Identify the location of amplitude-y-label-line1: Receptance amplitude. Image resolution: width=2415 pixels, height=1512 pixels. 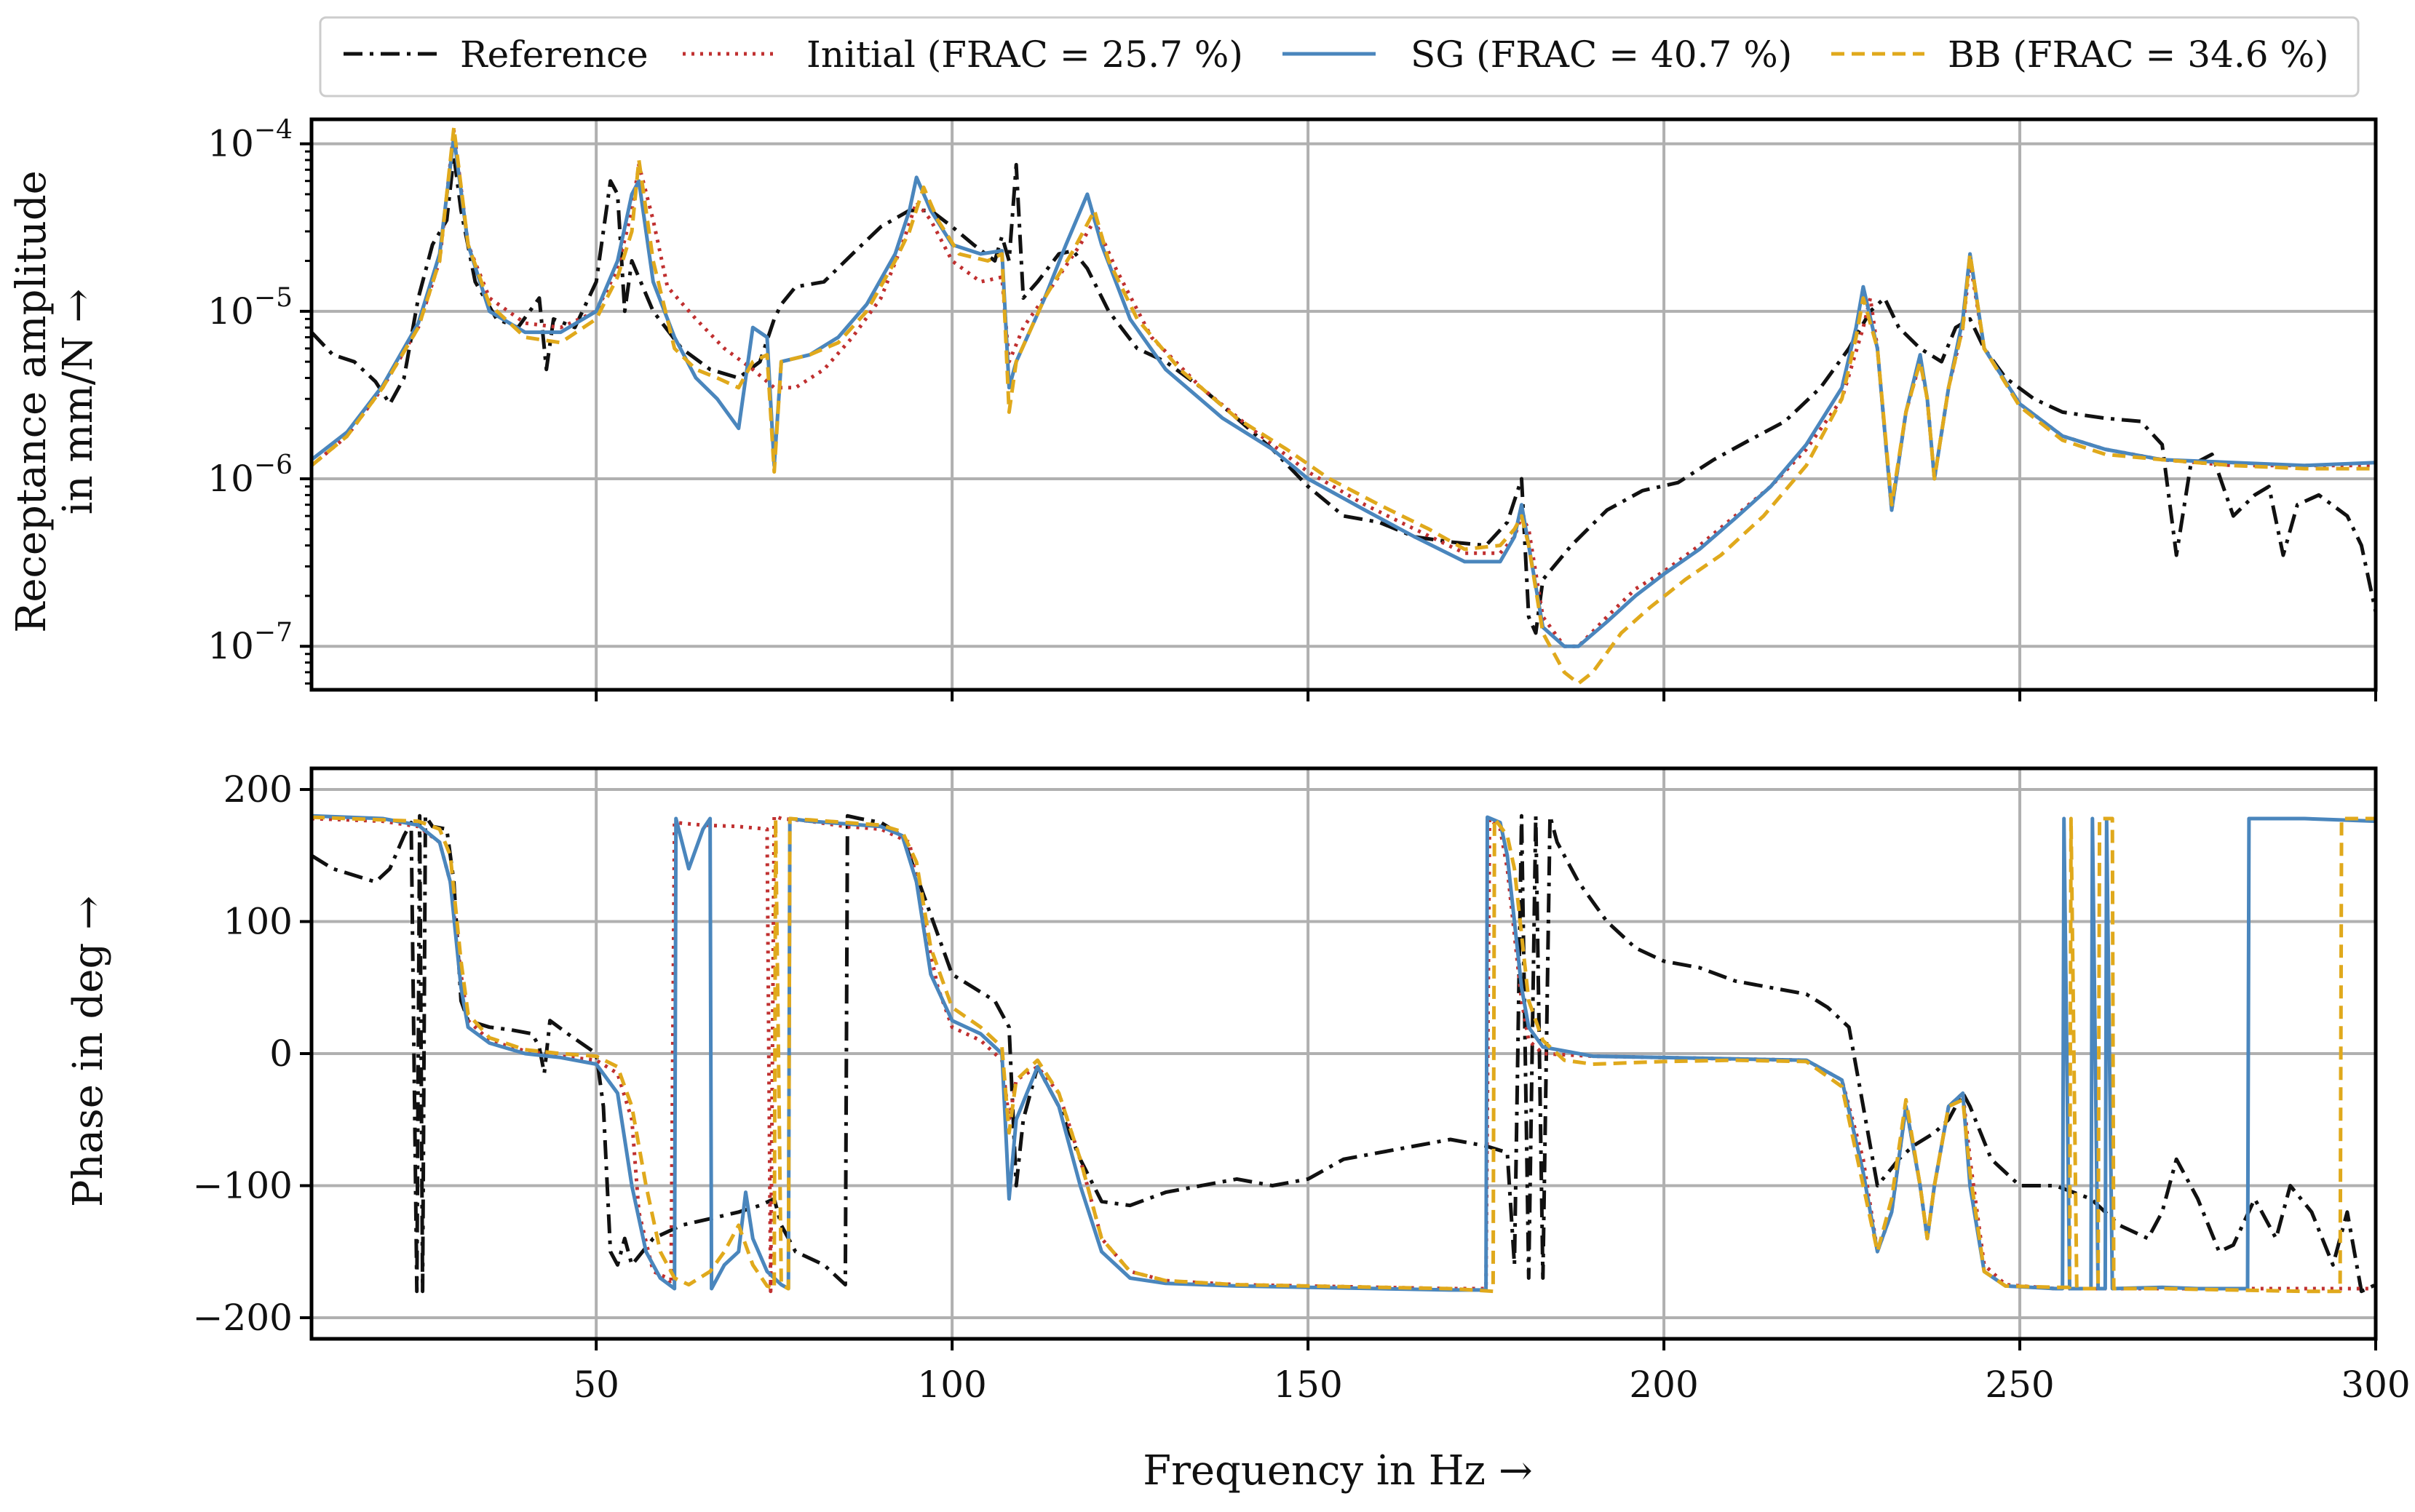
(31, 401).